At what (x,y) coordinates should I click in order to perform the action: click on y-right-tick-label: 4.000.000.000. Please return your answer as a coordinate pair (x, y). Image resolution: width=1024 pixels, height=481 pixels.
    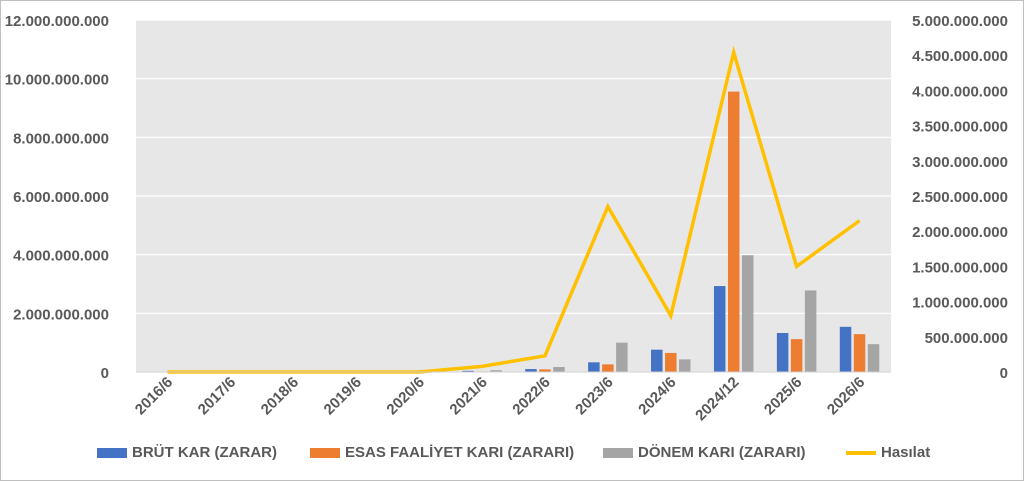
    Looking at the image, I should click on (960, 91).